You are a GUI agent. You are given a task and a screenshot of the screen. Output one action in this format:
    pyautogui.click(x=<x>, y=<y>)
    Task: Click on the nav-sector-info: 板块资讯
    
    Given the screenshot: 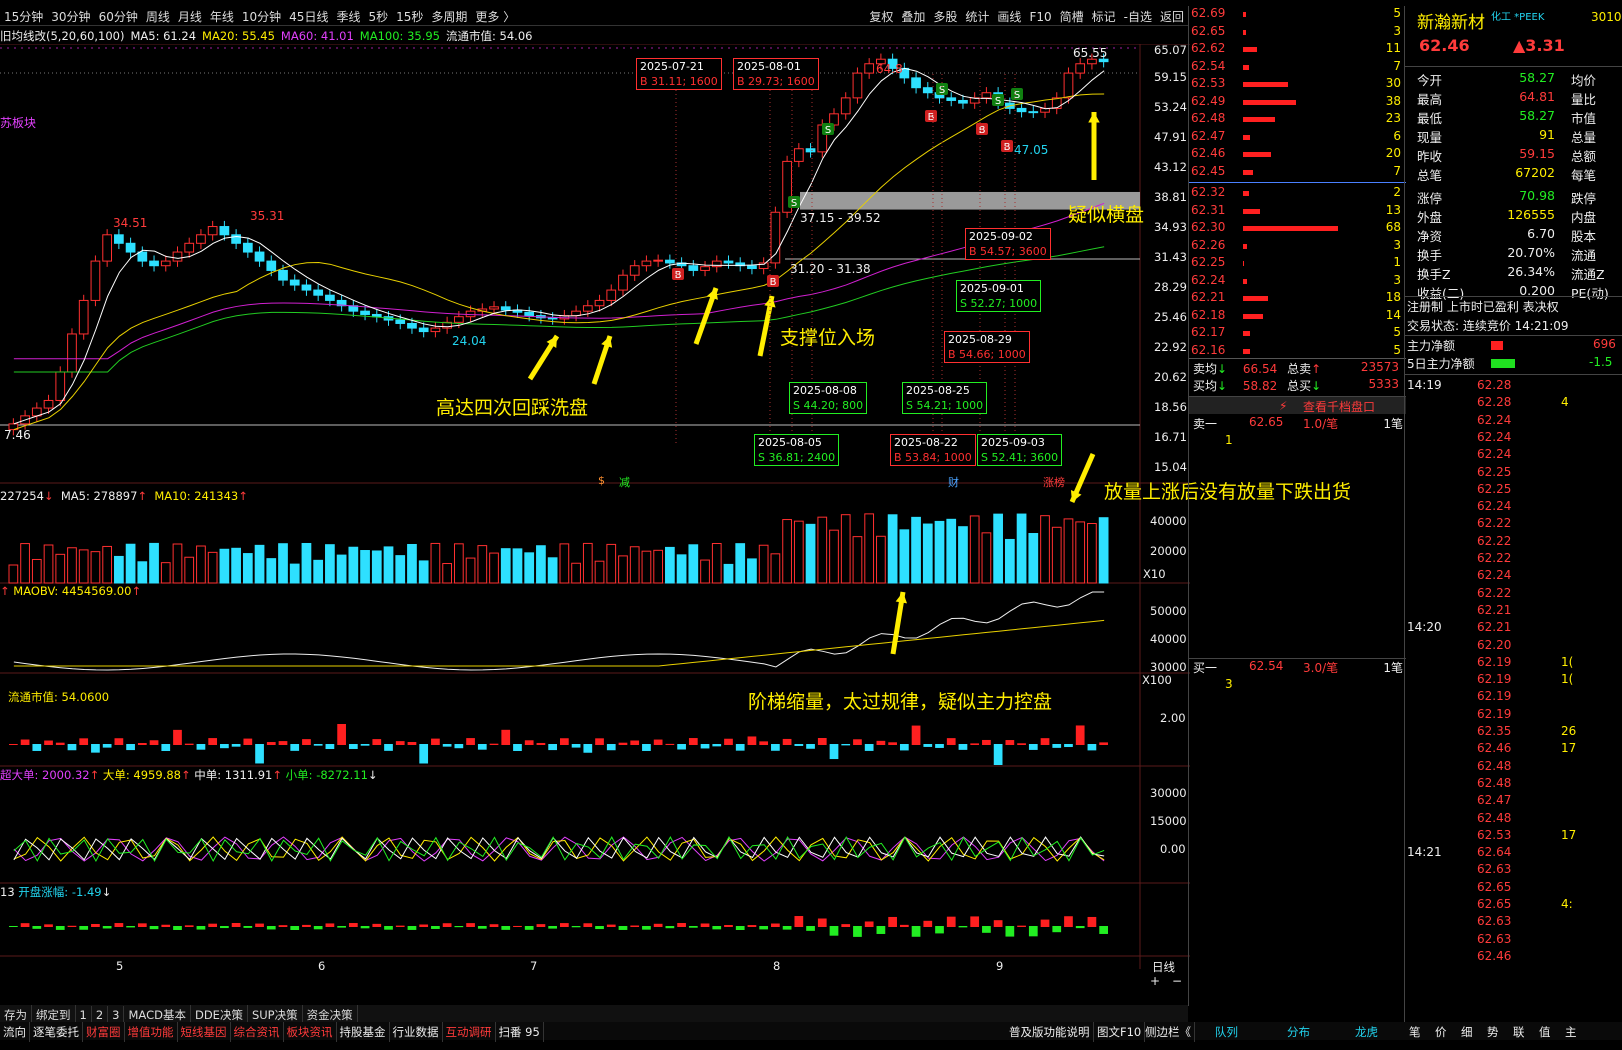 What is the action you would take?
    pyautogui.click(x=310, y=1032)
    